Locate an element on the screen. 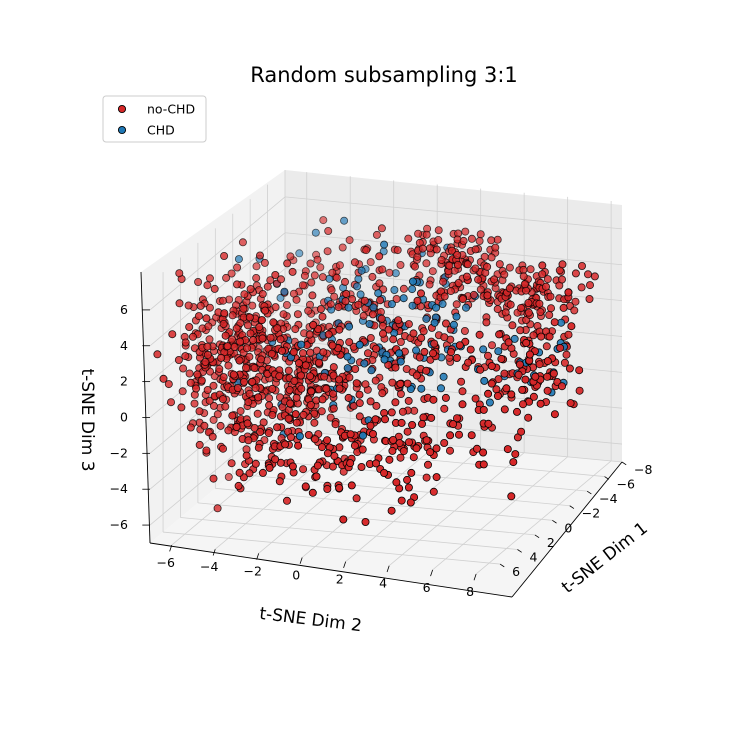 This screenshot has width=750, height=750. grid-line-y-floor is located at coordinates (500, 513).